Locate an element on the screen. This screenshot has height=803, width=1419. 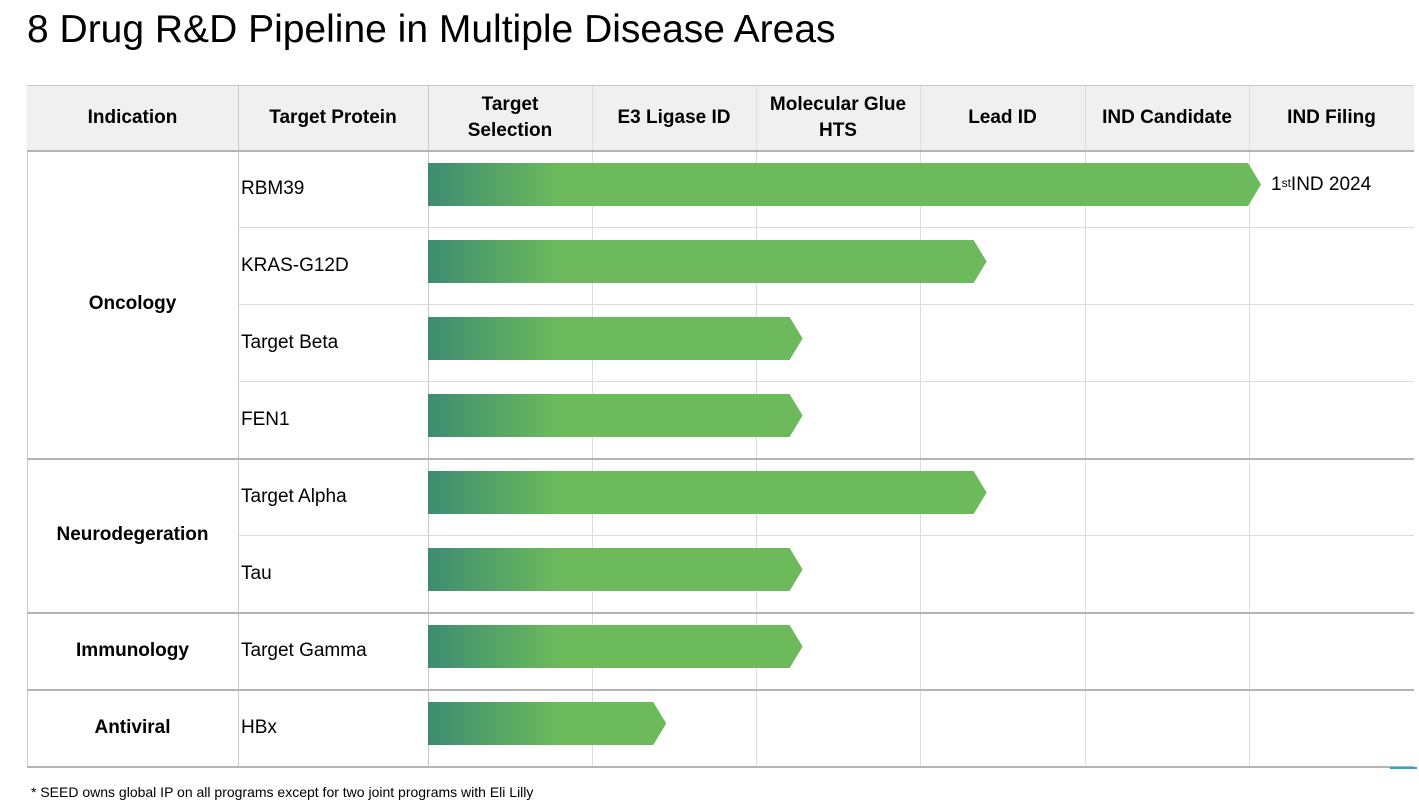
progress-bar-target-gamma is located at coordinates (615, 646).